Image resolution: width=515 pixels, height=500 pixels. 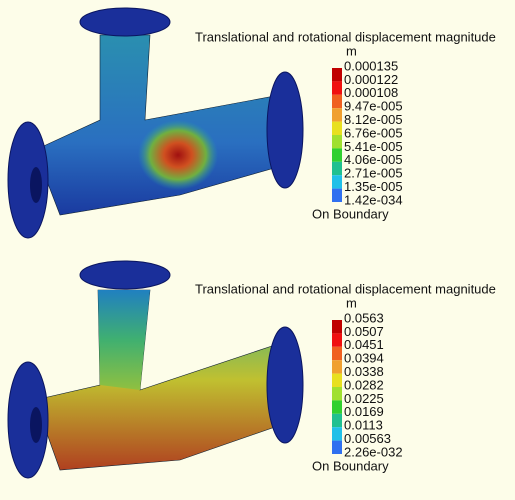 What do you see at coordinates (364, 384) in the screenshot?
I see `legend-level: 0.0282` at bounding box center [364, 384].